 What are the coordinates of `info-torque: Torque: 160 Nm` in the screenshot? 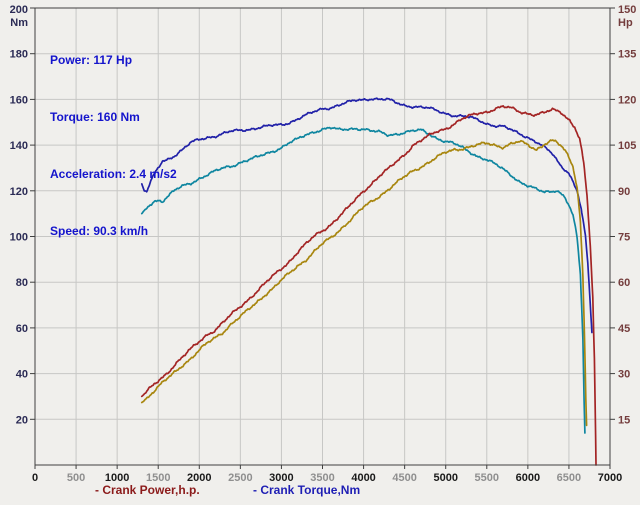 It's located at (95, 117).